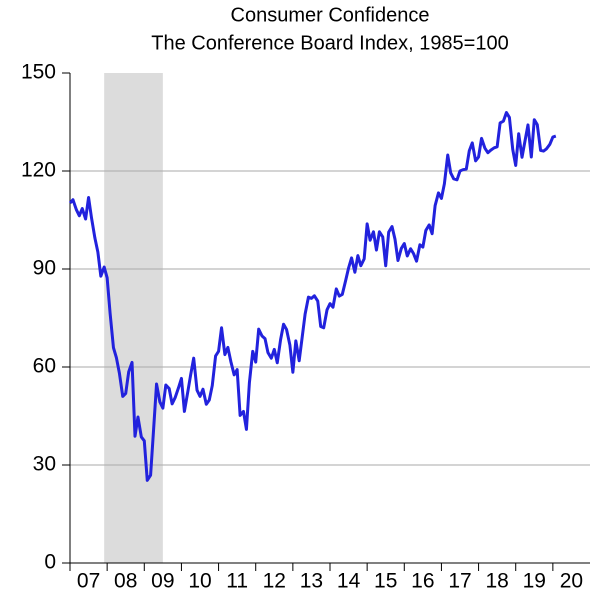  Describe the element at coordinates (311, 581) in the screenshot. I see `x-tick-label: 13` at that location.